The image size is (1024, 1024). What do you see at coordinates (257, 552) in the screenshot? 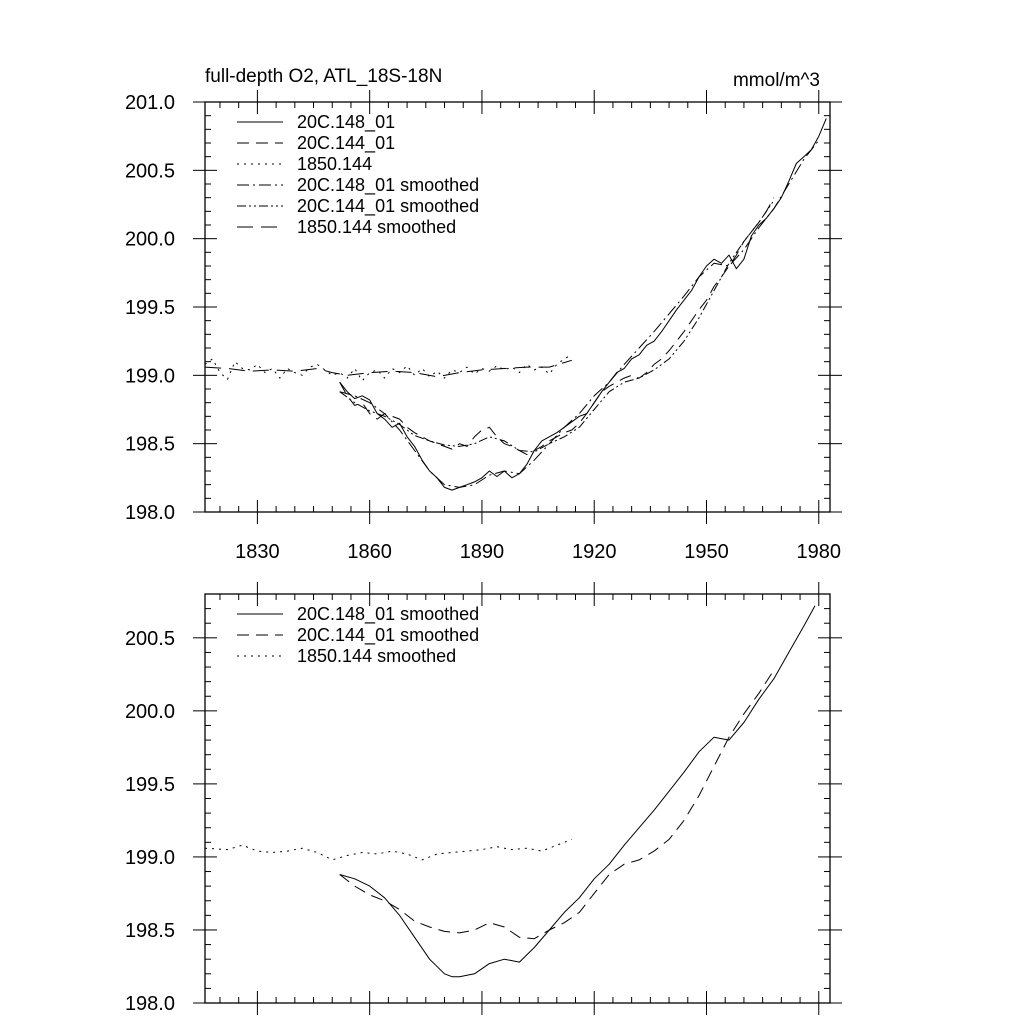
I see `x-tick-label: 1830` at bounding box center [257, 552].